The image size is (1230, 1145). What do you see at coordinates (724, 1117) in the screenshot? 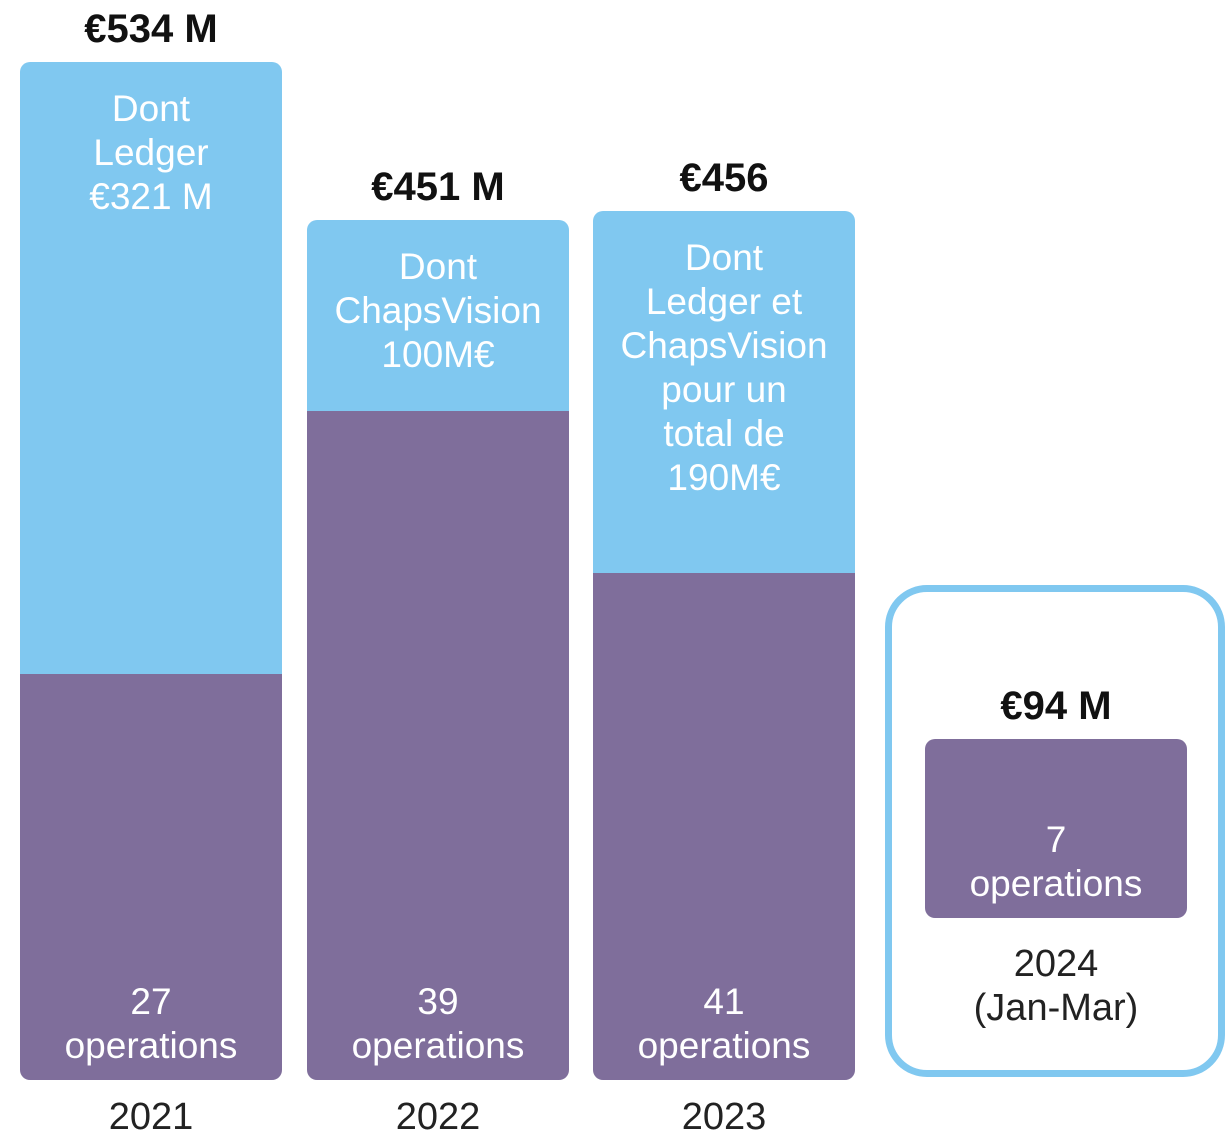
I see `category-label: 2023` at bounding box center [724, 1117].